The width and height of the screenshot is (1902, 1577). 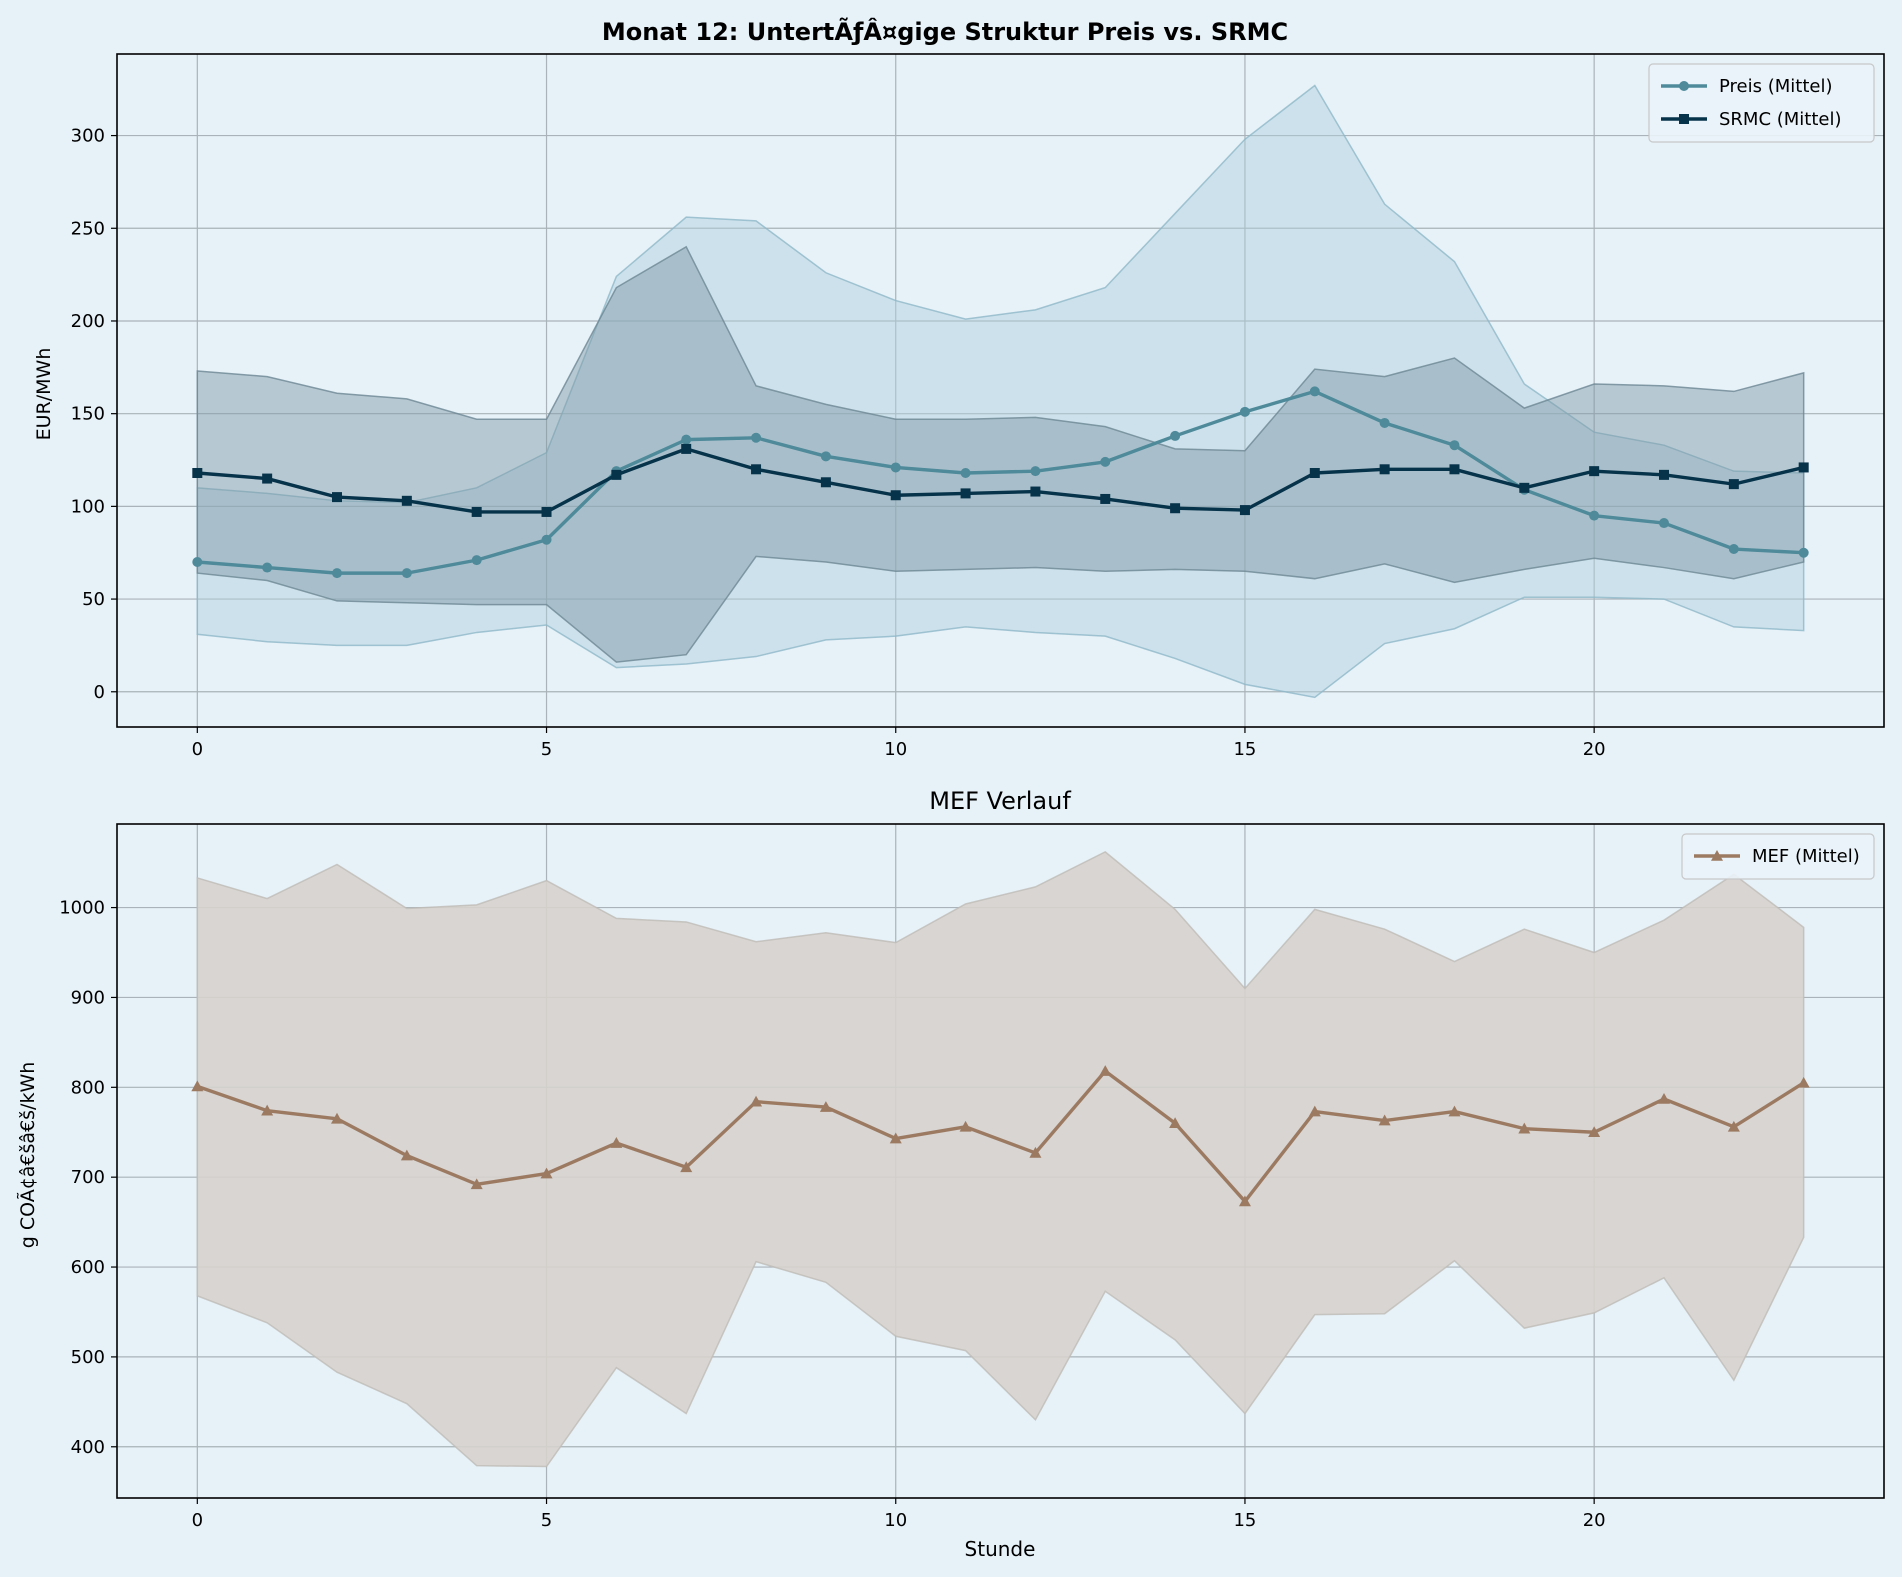 I want to click on price-y-tick-label: 300, so click(x=88, y=136).